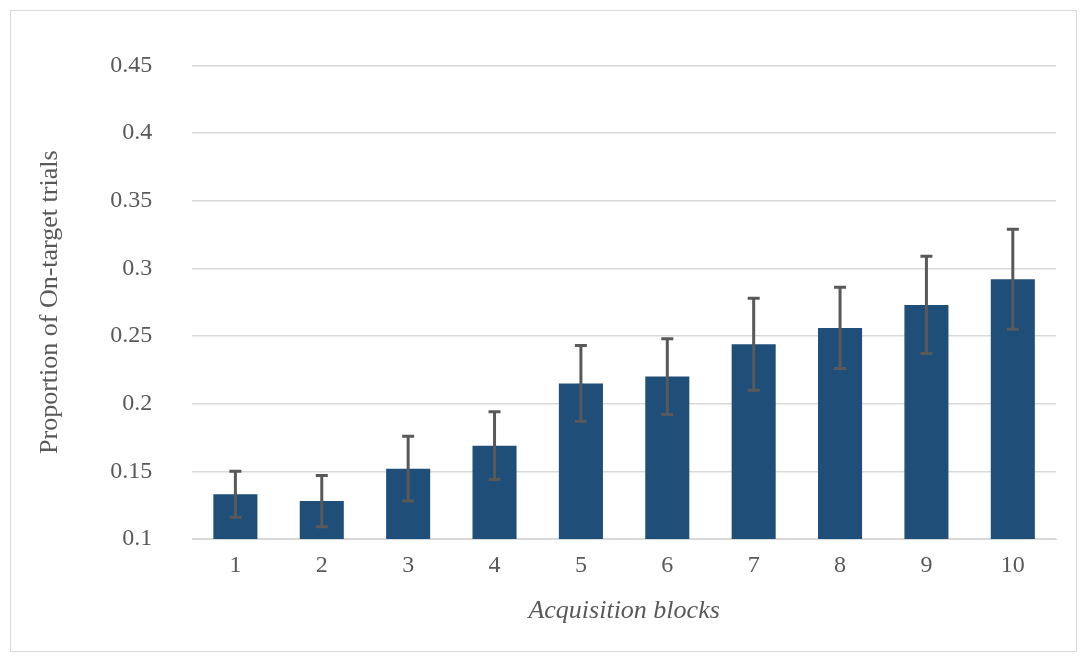  Describe the element at coordinates (840, 563) in the screenshot. I see `x-tick-label: 8` at that location.